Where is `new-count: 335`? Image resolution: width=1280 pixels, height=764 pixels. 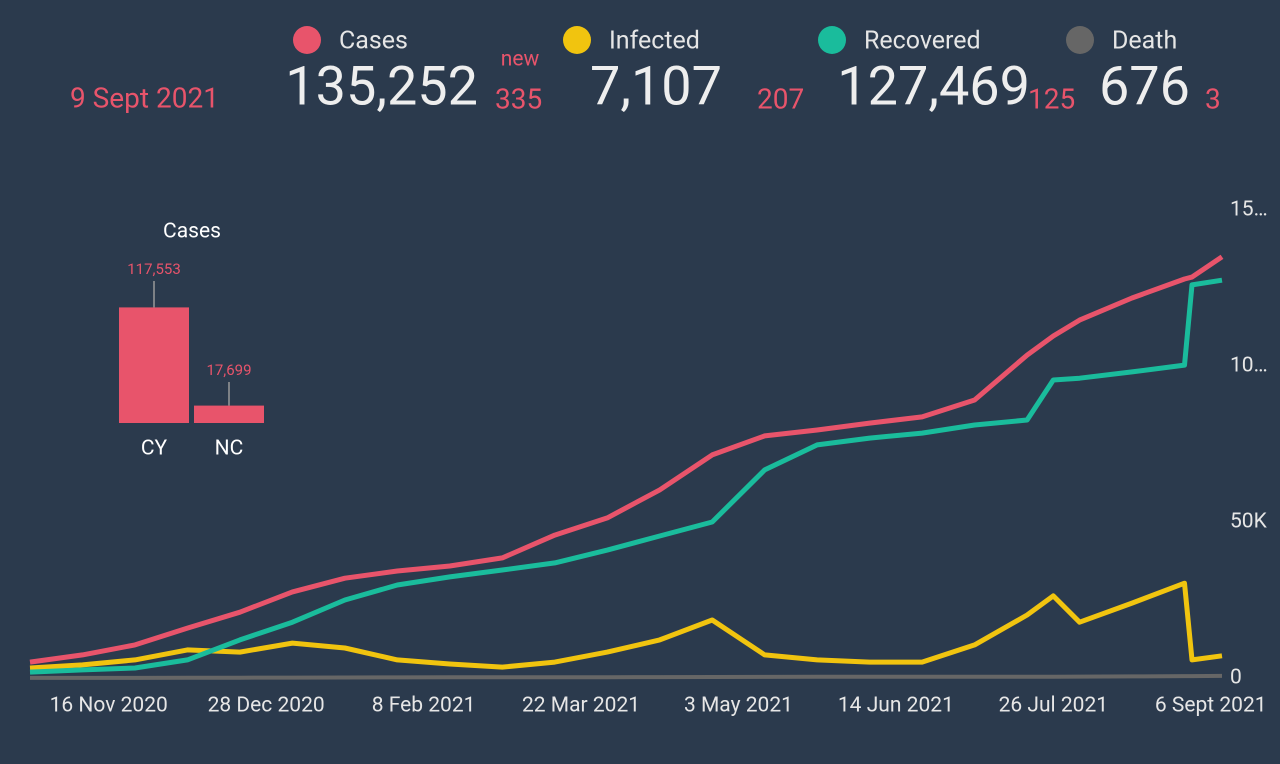
new-count: 335 is located at coordinates (518, 98).